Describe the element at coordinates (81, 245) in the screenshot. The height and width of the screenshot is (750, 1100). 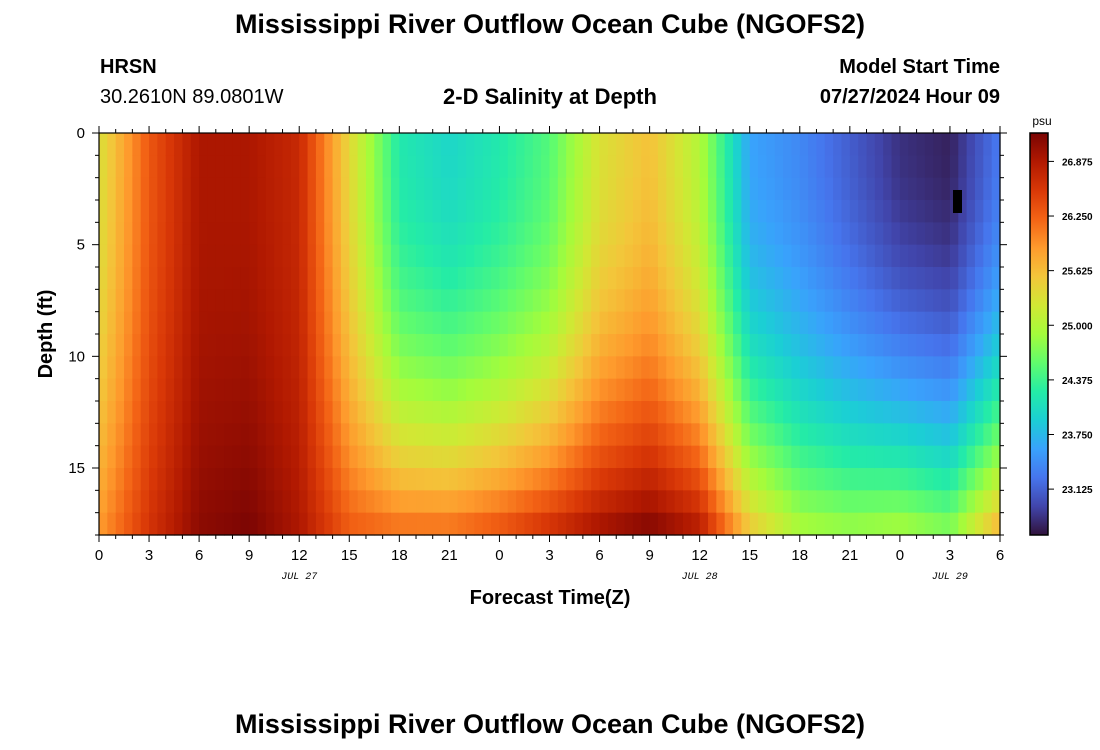
I see `y-tick-label: 5` at that location.